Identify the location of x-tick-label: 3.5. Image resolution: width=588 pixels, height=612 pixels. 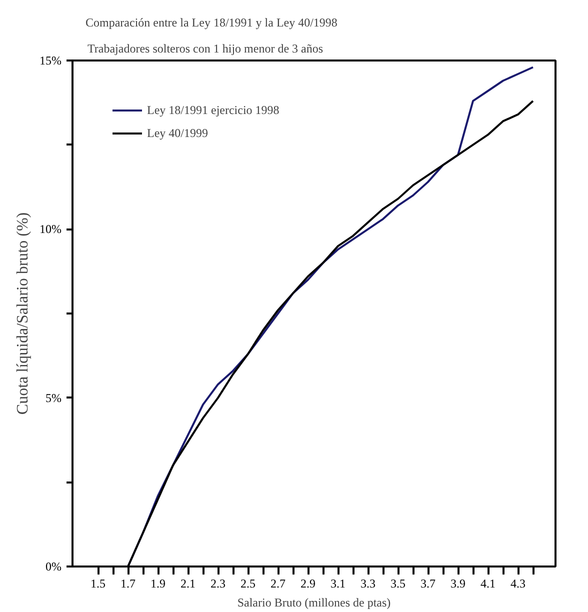
(398, 583).